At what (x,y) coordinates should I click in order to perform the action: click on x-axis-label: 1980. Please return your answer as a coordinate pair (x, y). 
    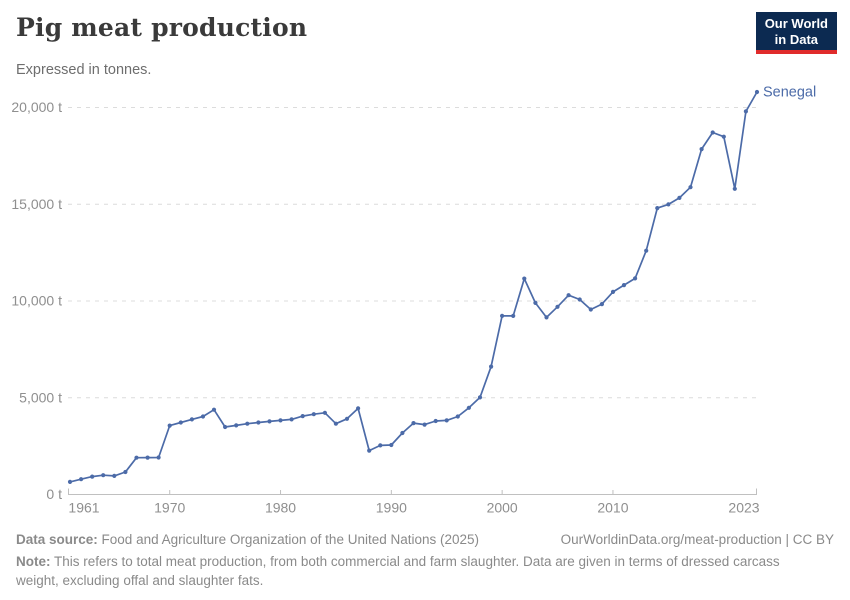
    Looking at the image, I should click on (280, 508).